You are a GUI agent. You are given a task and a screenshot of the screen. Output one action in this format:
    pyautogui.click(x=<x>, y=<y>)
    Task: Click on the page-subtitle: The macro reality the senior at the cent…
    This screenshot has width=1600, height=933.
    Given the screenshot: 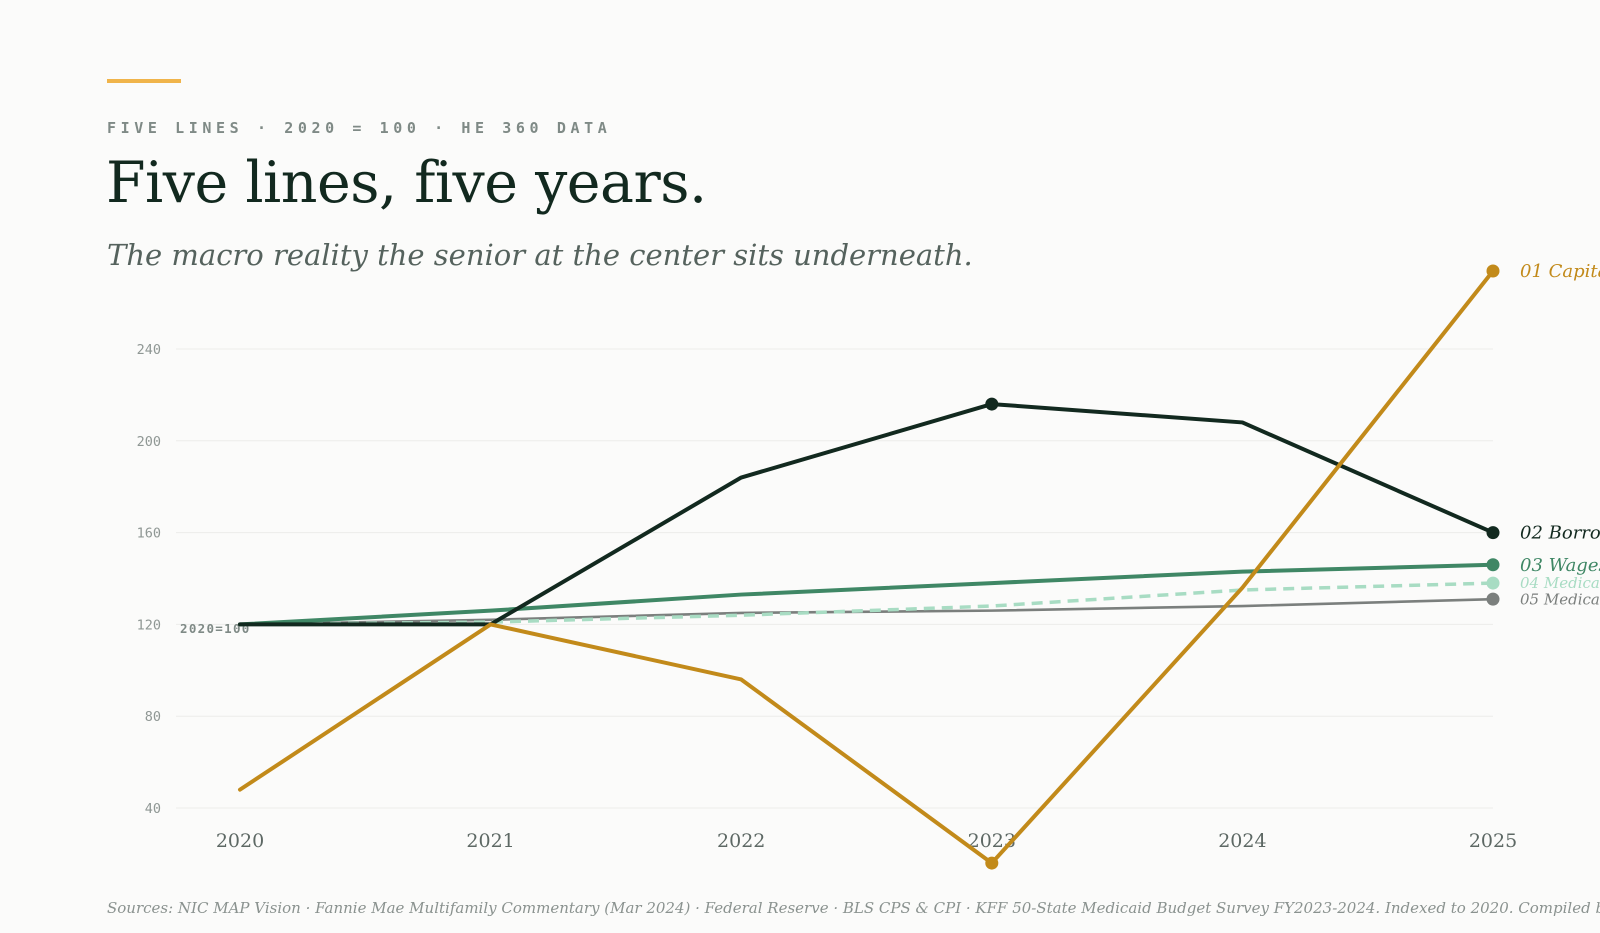 What is the action you would take?
    pyautogui.click(x=540, y=255)
    